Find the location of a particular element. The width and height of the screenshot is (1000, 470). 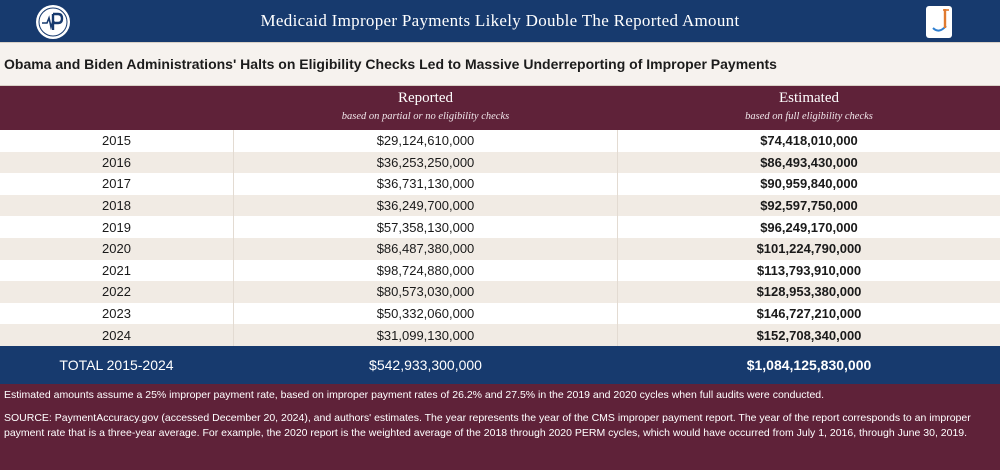

column-label-reported: Reported is located at coordinates (425, 98).